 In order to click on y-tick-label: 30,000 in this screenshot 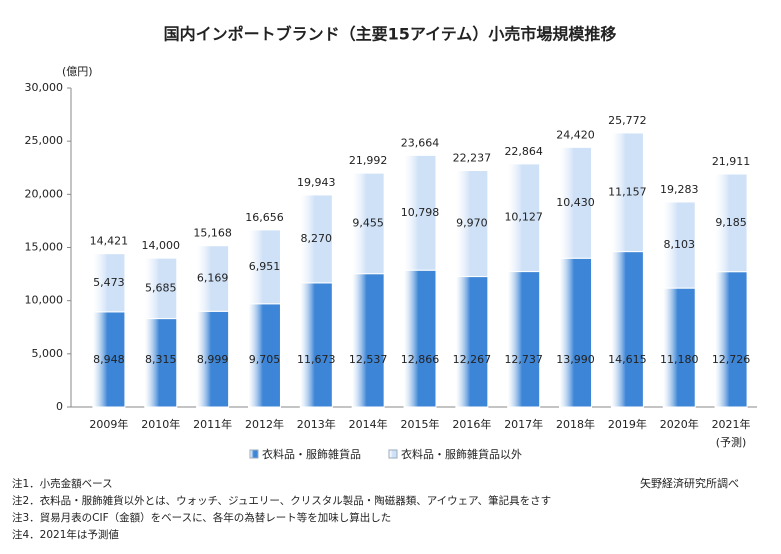, I will do `click(44, 87)`.